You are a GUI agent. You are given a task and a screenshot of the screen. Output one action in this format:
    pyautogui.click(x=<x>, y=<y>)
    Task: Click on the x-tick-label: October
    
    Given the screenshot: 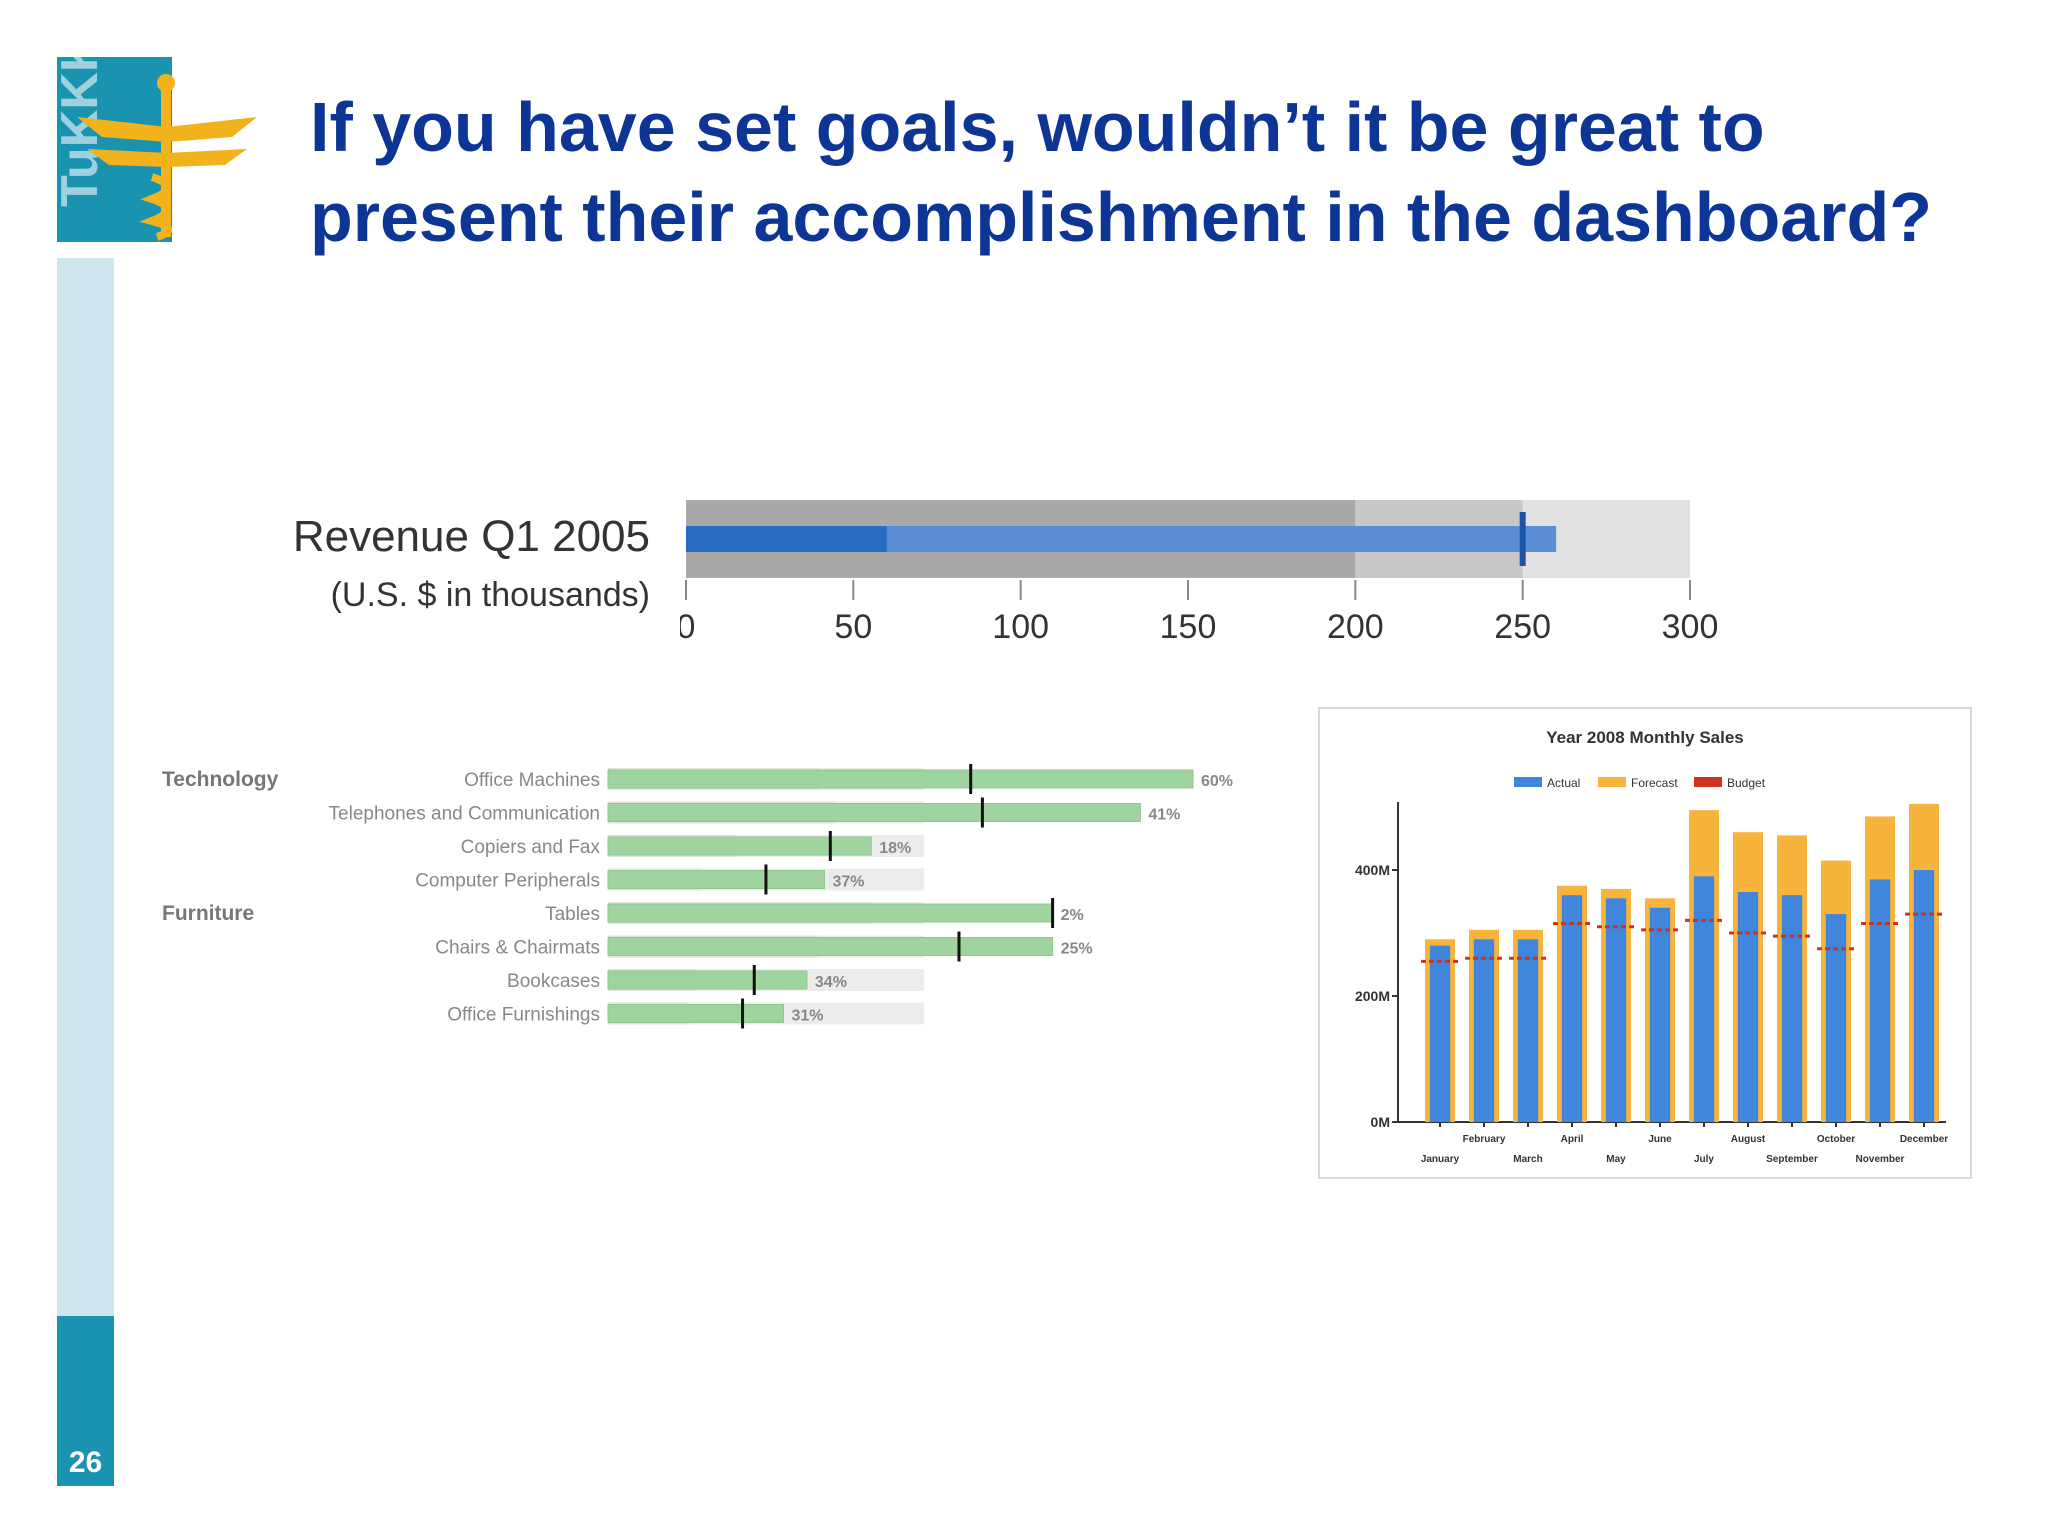 What is the action you would take?
    pyautogui.click(x=1836, y=1139)
    